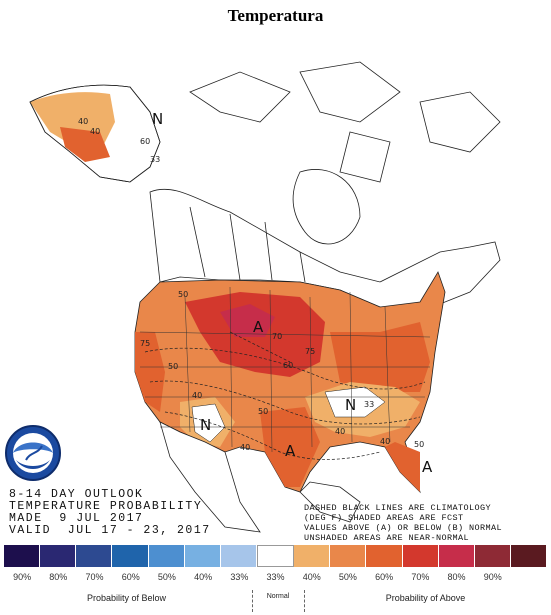 Image resolution: width=551 pixels, height=615 pixels. I want to click on normal-label: Normal, so click(278, 596).